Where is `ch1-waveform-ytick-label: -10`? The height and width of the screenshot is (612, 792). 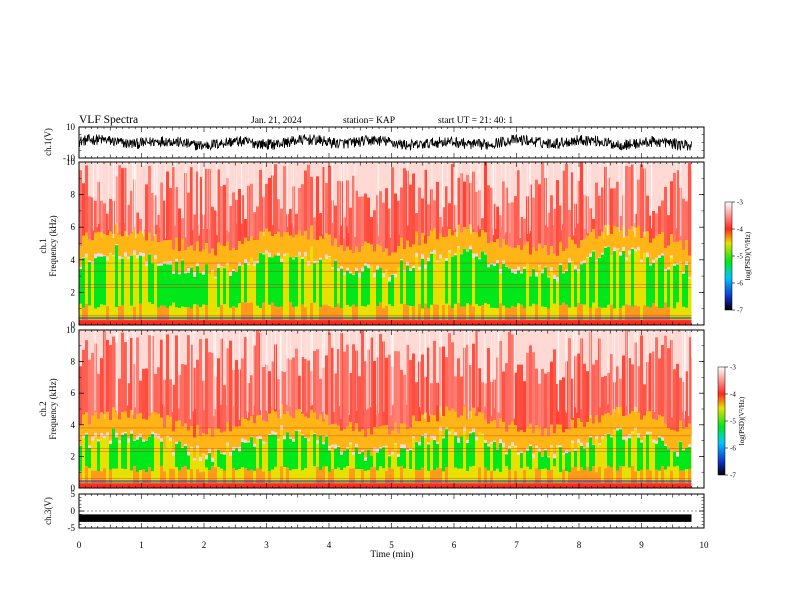
ch1-waveform-ytick-label: -10 is located at coordinates (69, 158).